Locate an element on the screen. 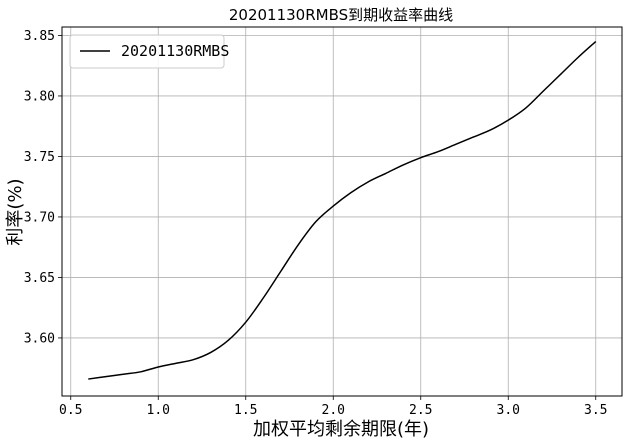 The width and height of the screenshot is (632, 444). x-tick-label: 1.5 is located at coordinates (245, 410).